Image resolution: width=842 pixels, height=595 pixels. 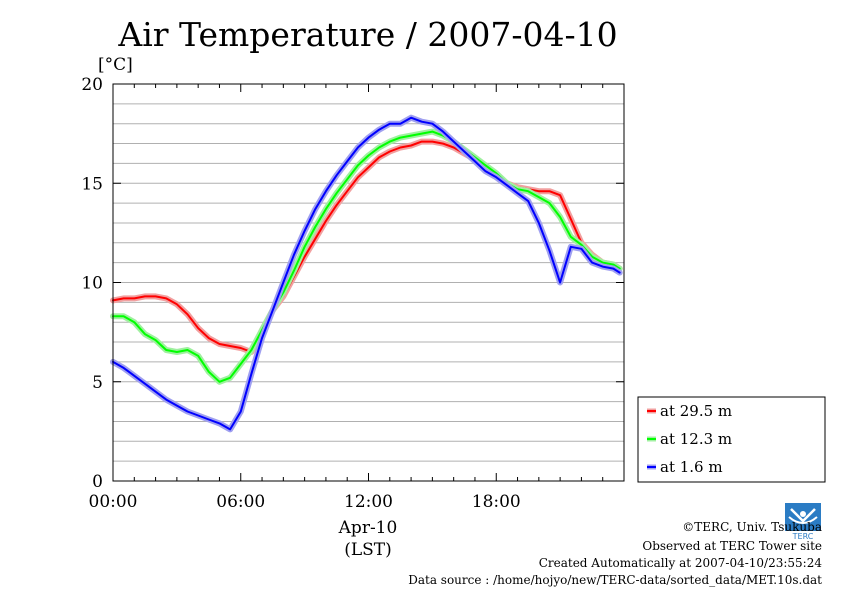 What do you see at coordinates (803, 536) in the screenshot?
I see `logo-text: TERC` at bounding box center [803, 536].